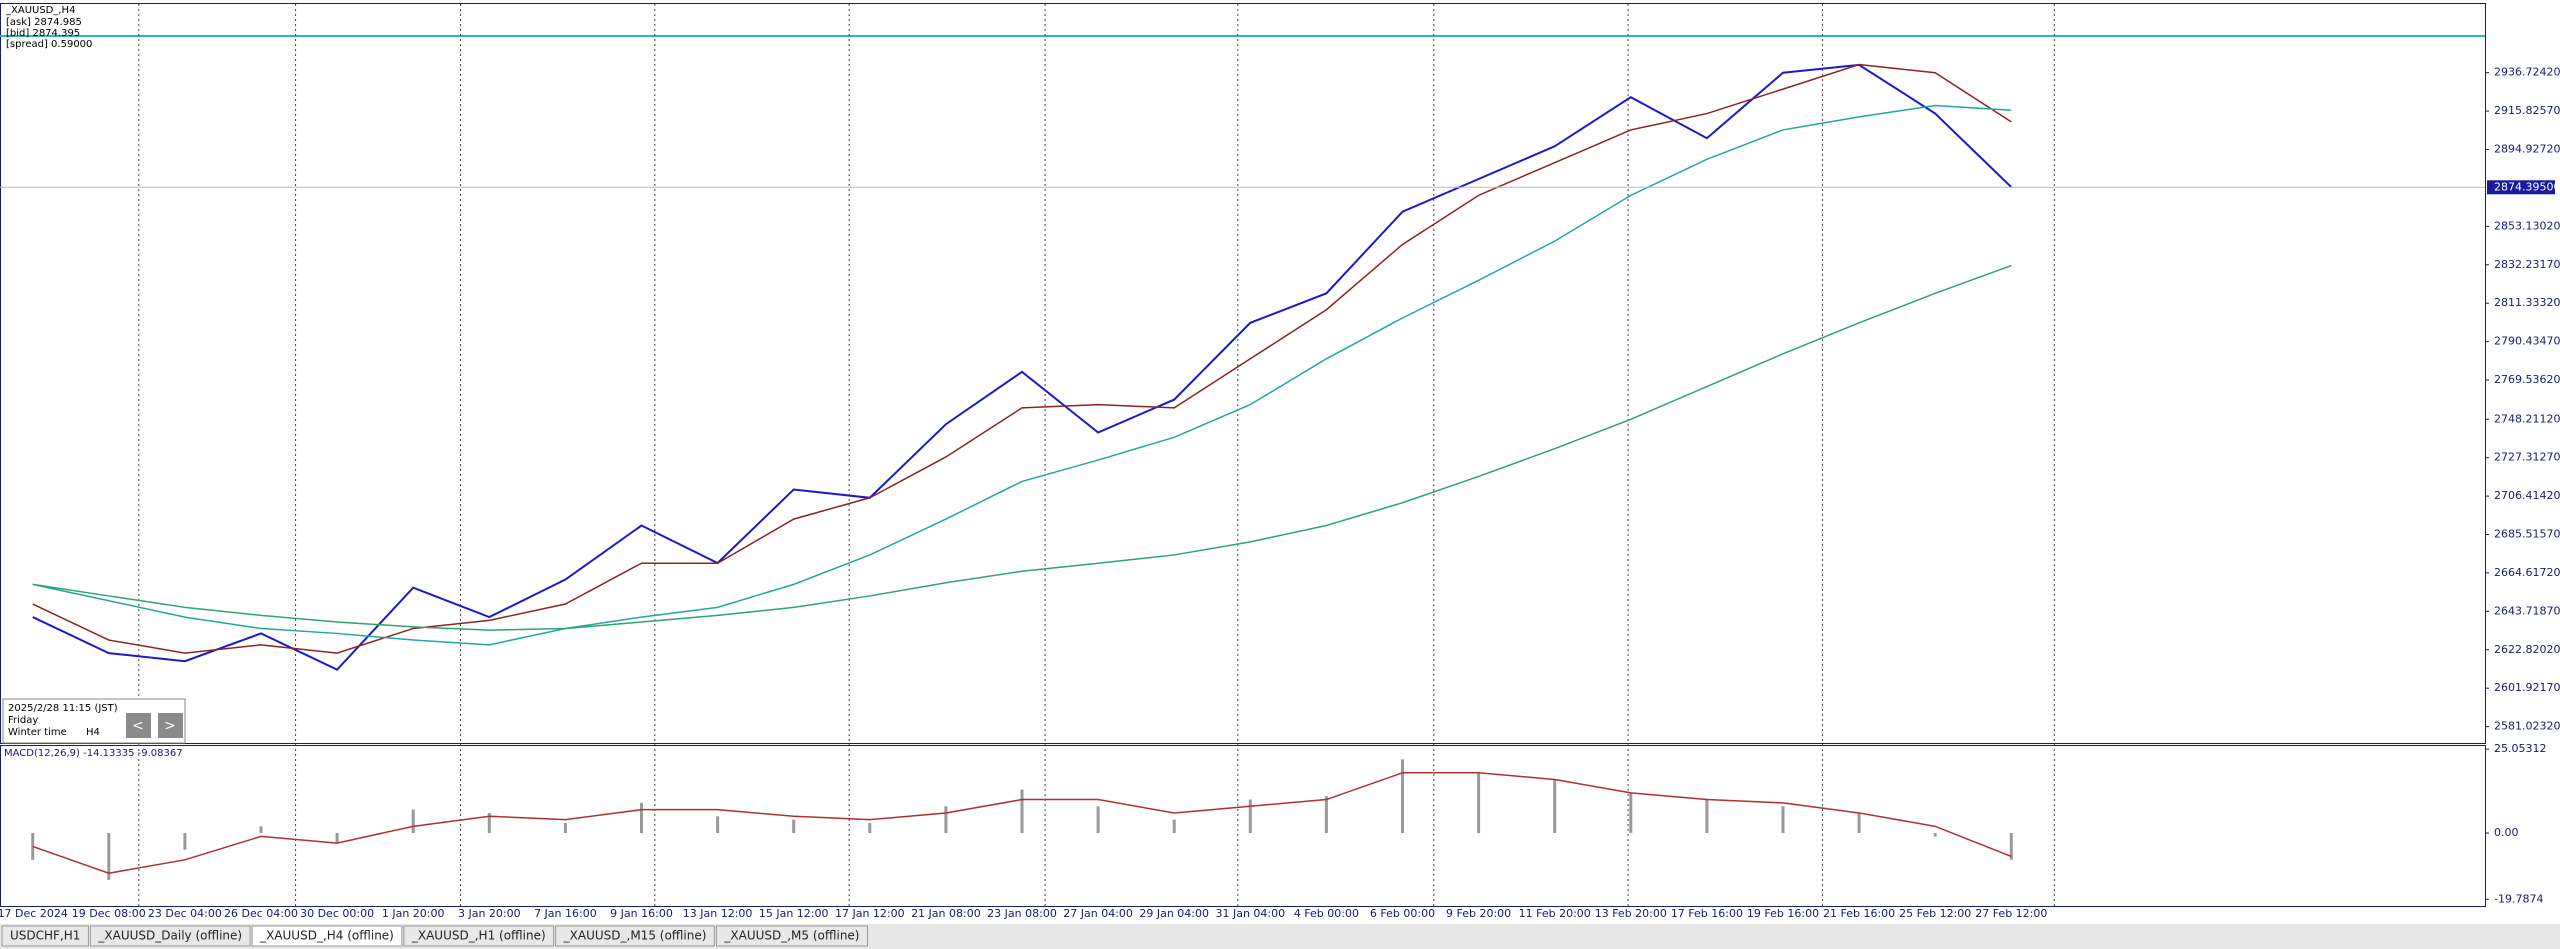 Image resolution: width=2560 pixels, height=949 pixels. Describe the element at coordinates (93, 753) in the screenshot. I see `macd-title: MACD(12,26,9) -14.13335 -9.08367` at that location.